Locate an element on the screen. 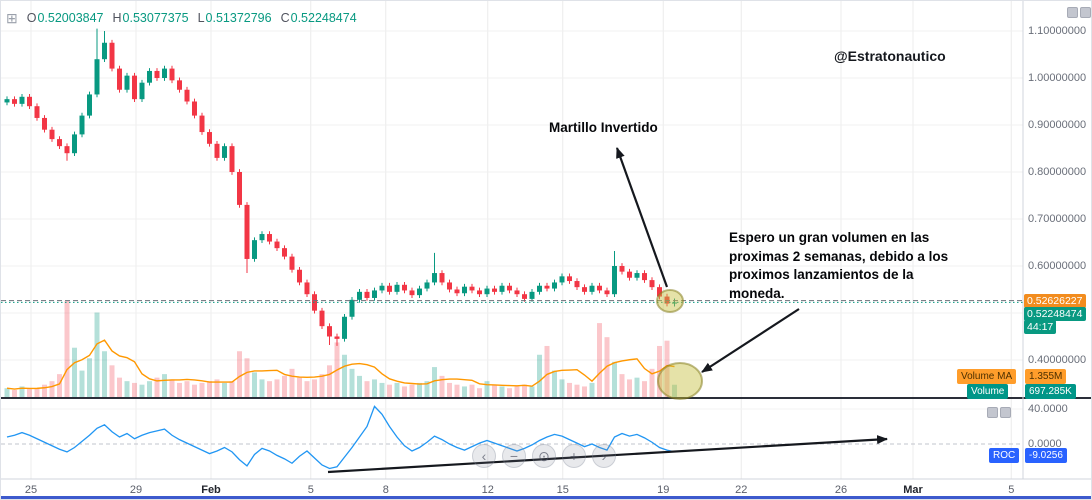  roc-line is located at coordinates (340, 437).